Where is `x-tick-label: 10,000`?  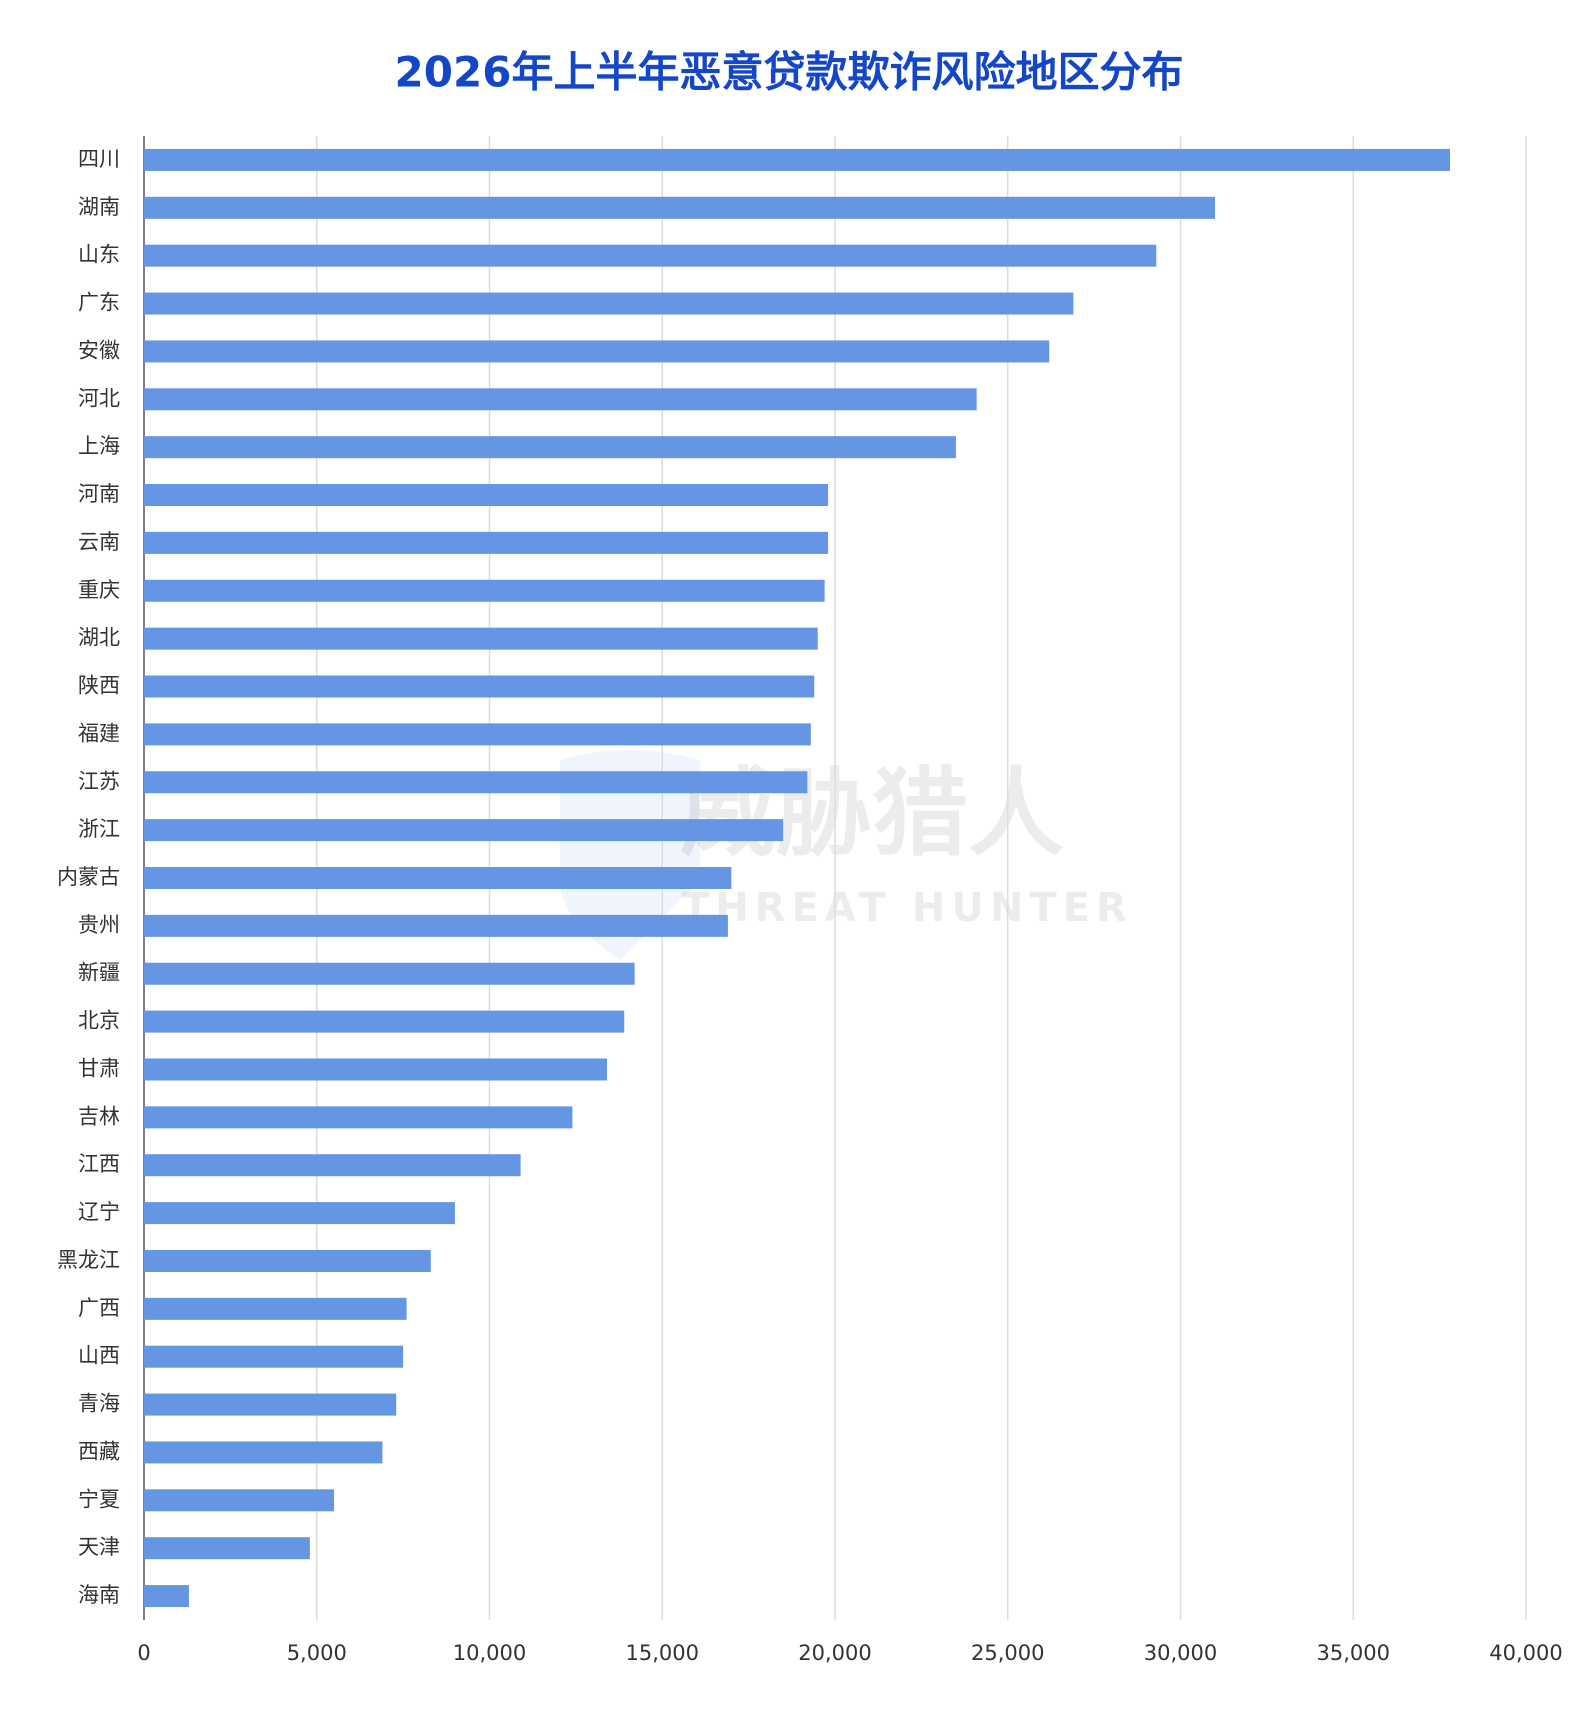 x-tick-label: 10,000 is located at coordinates (489, 1653).